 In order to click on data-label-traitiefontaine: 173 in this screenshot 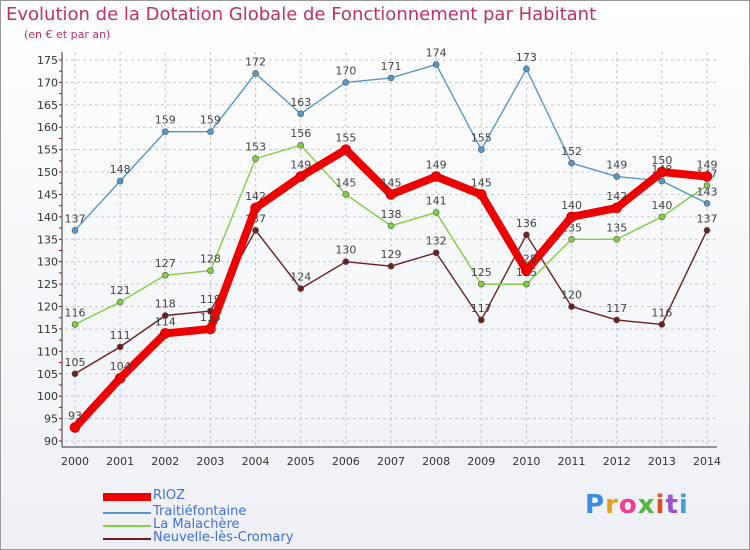, I will do `click(526, 57)`.